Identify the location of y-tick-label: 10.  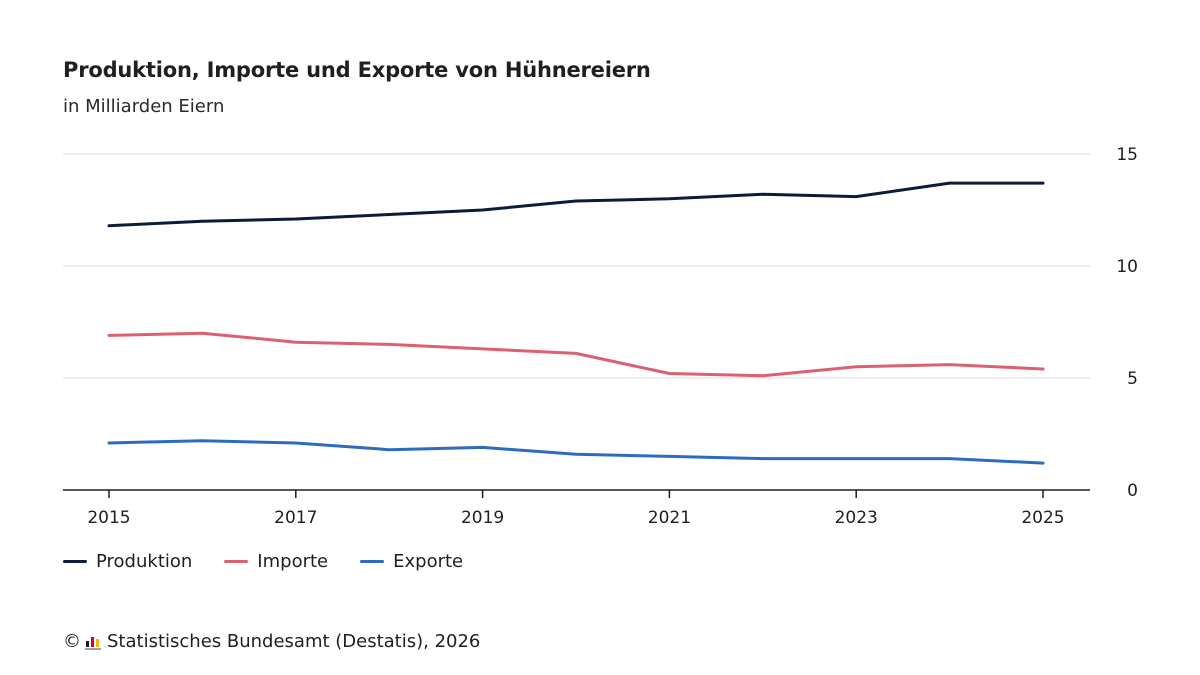
(1127, 267).